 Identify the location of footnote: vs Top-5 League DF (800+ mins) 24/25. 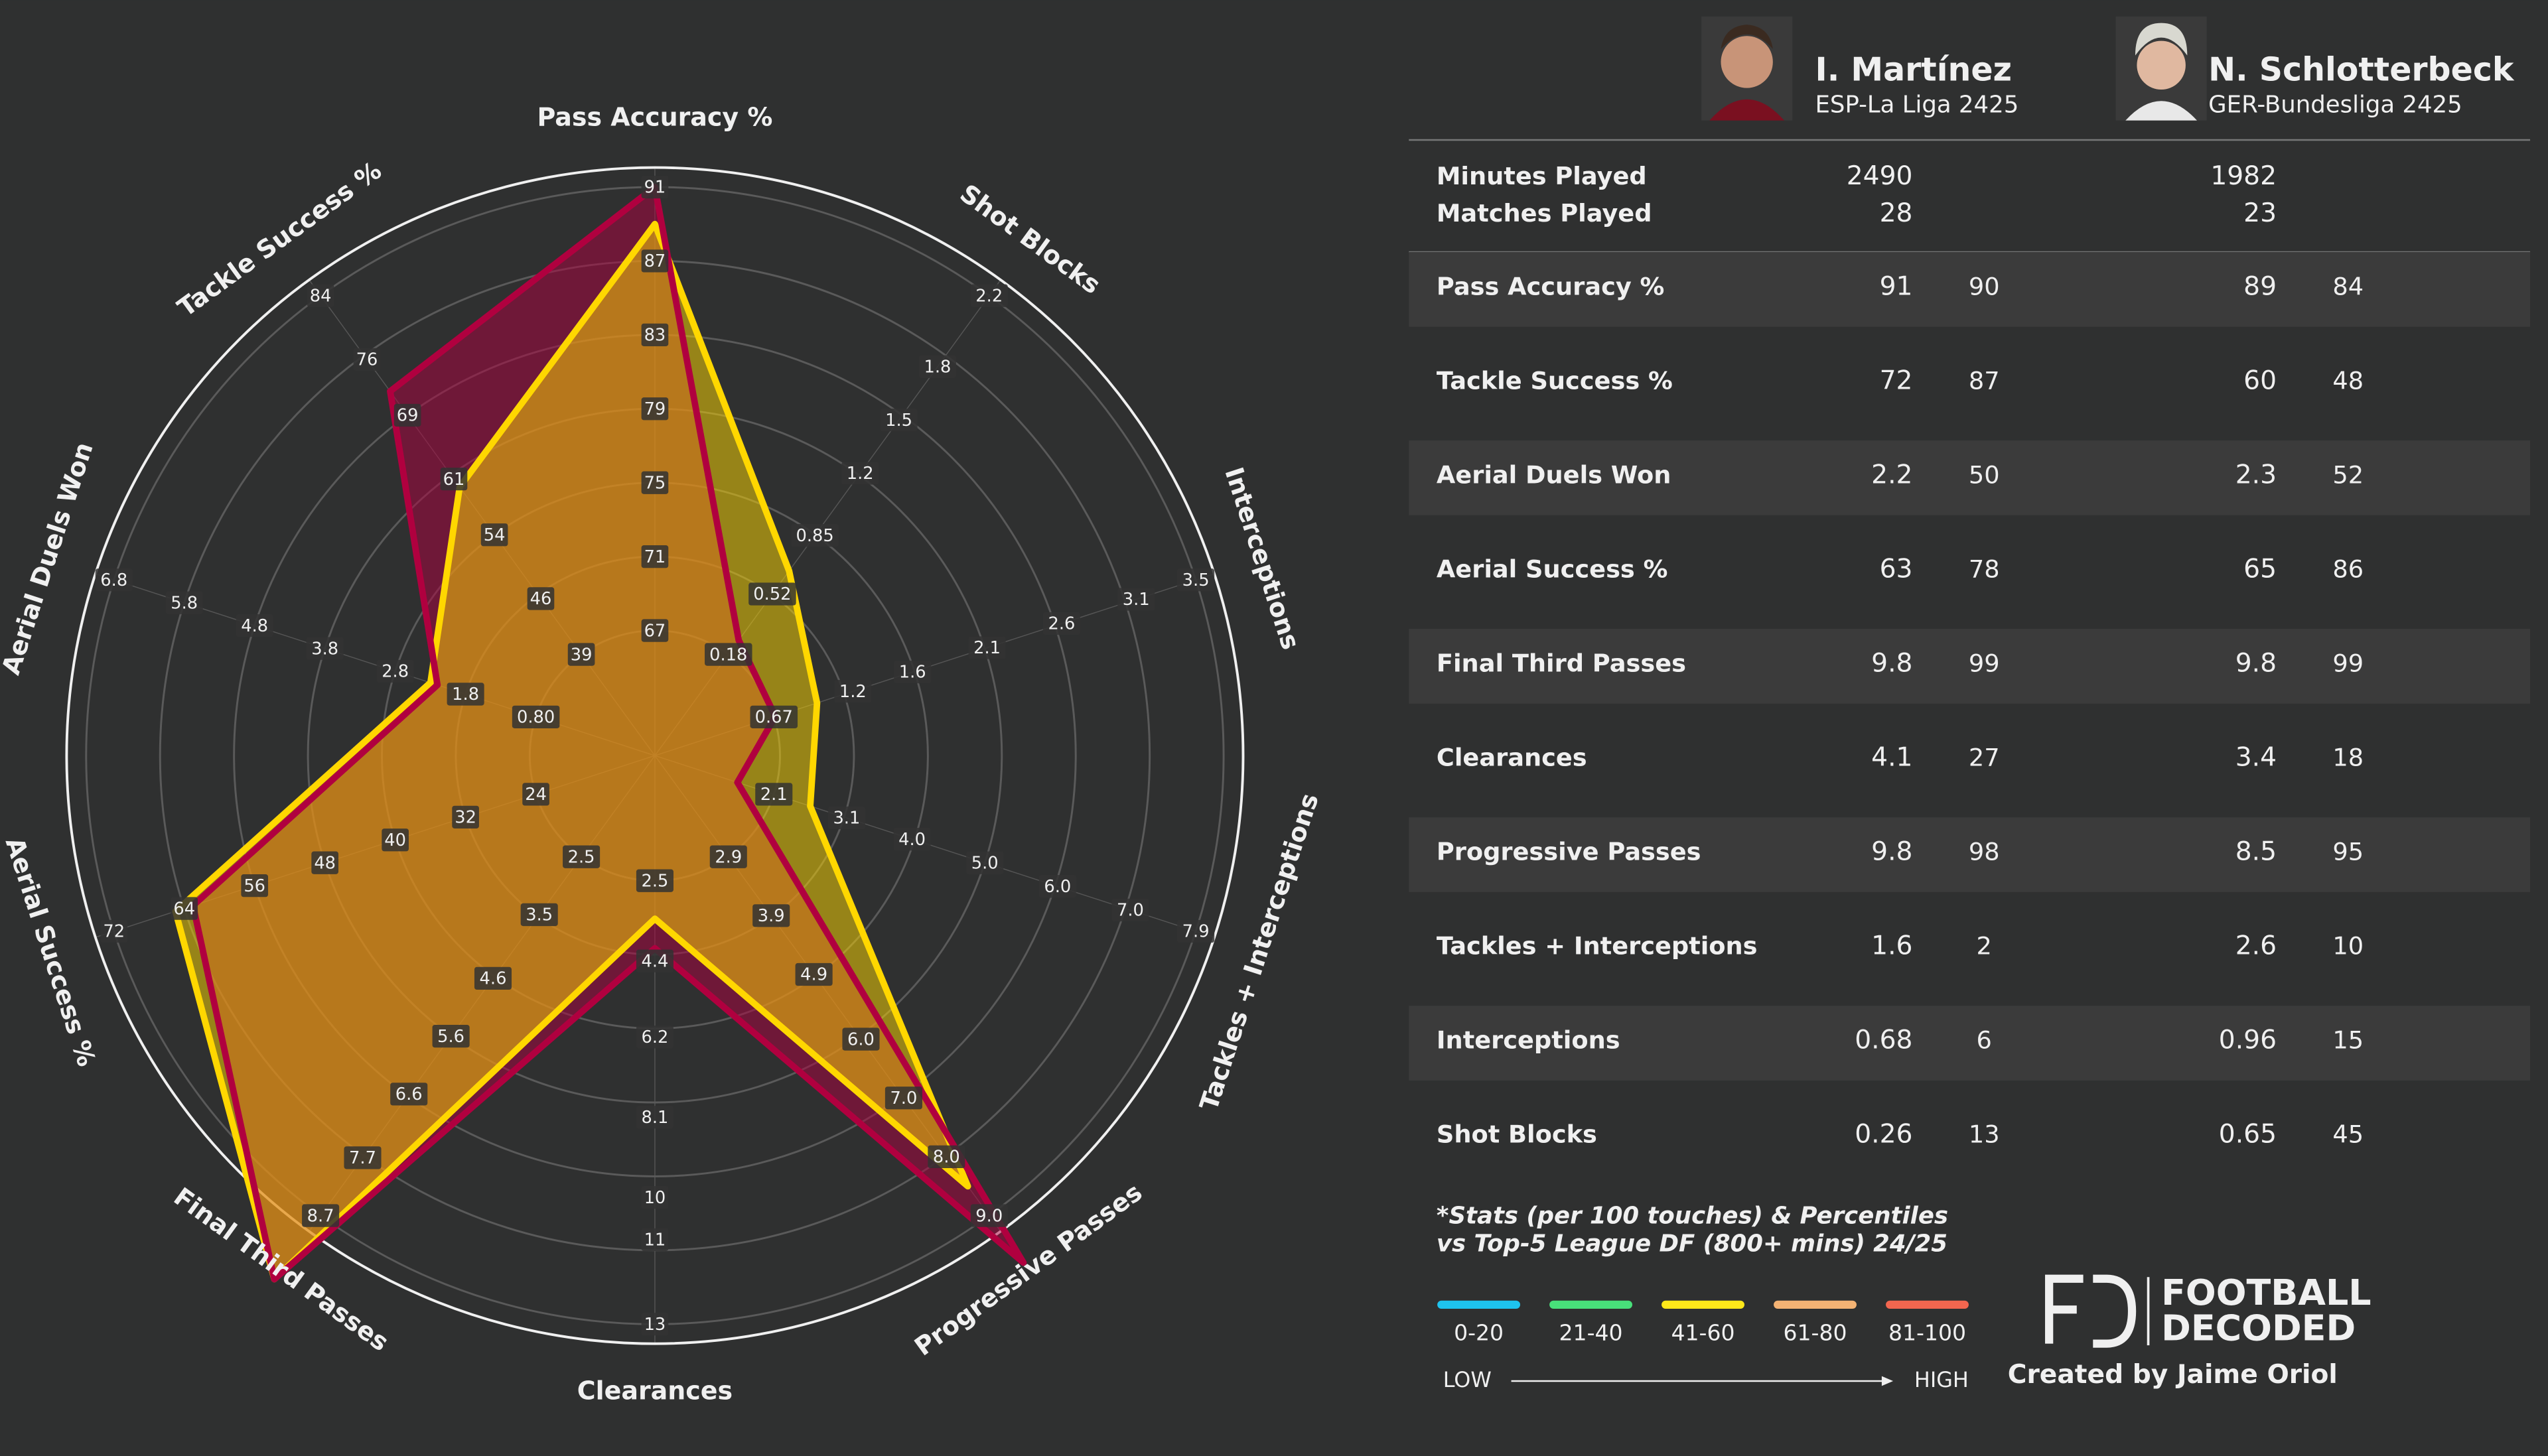
(1692, 1243).